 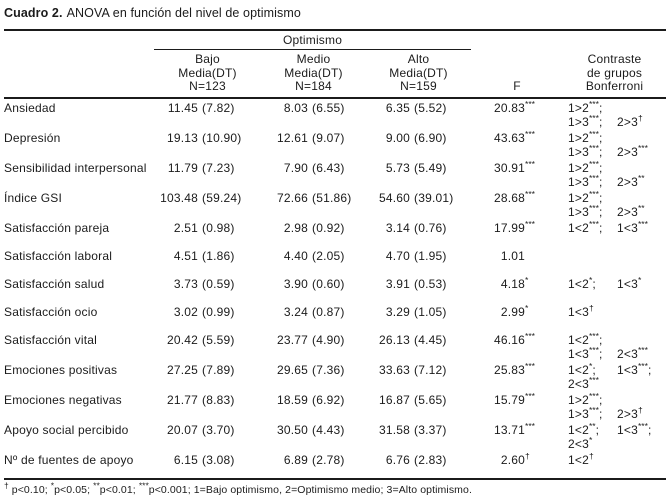 What do you see at coordinates (430, 167) in the screenshot?
I see `sd-value: (5.49)` at bounding box center [430, 167].